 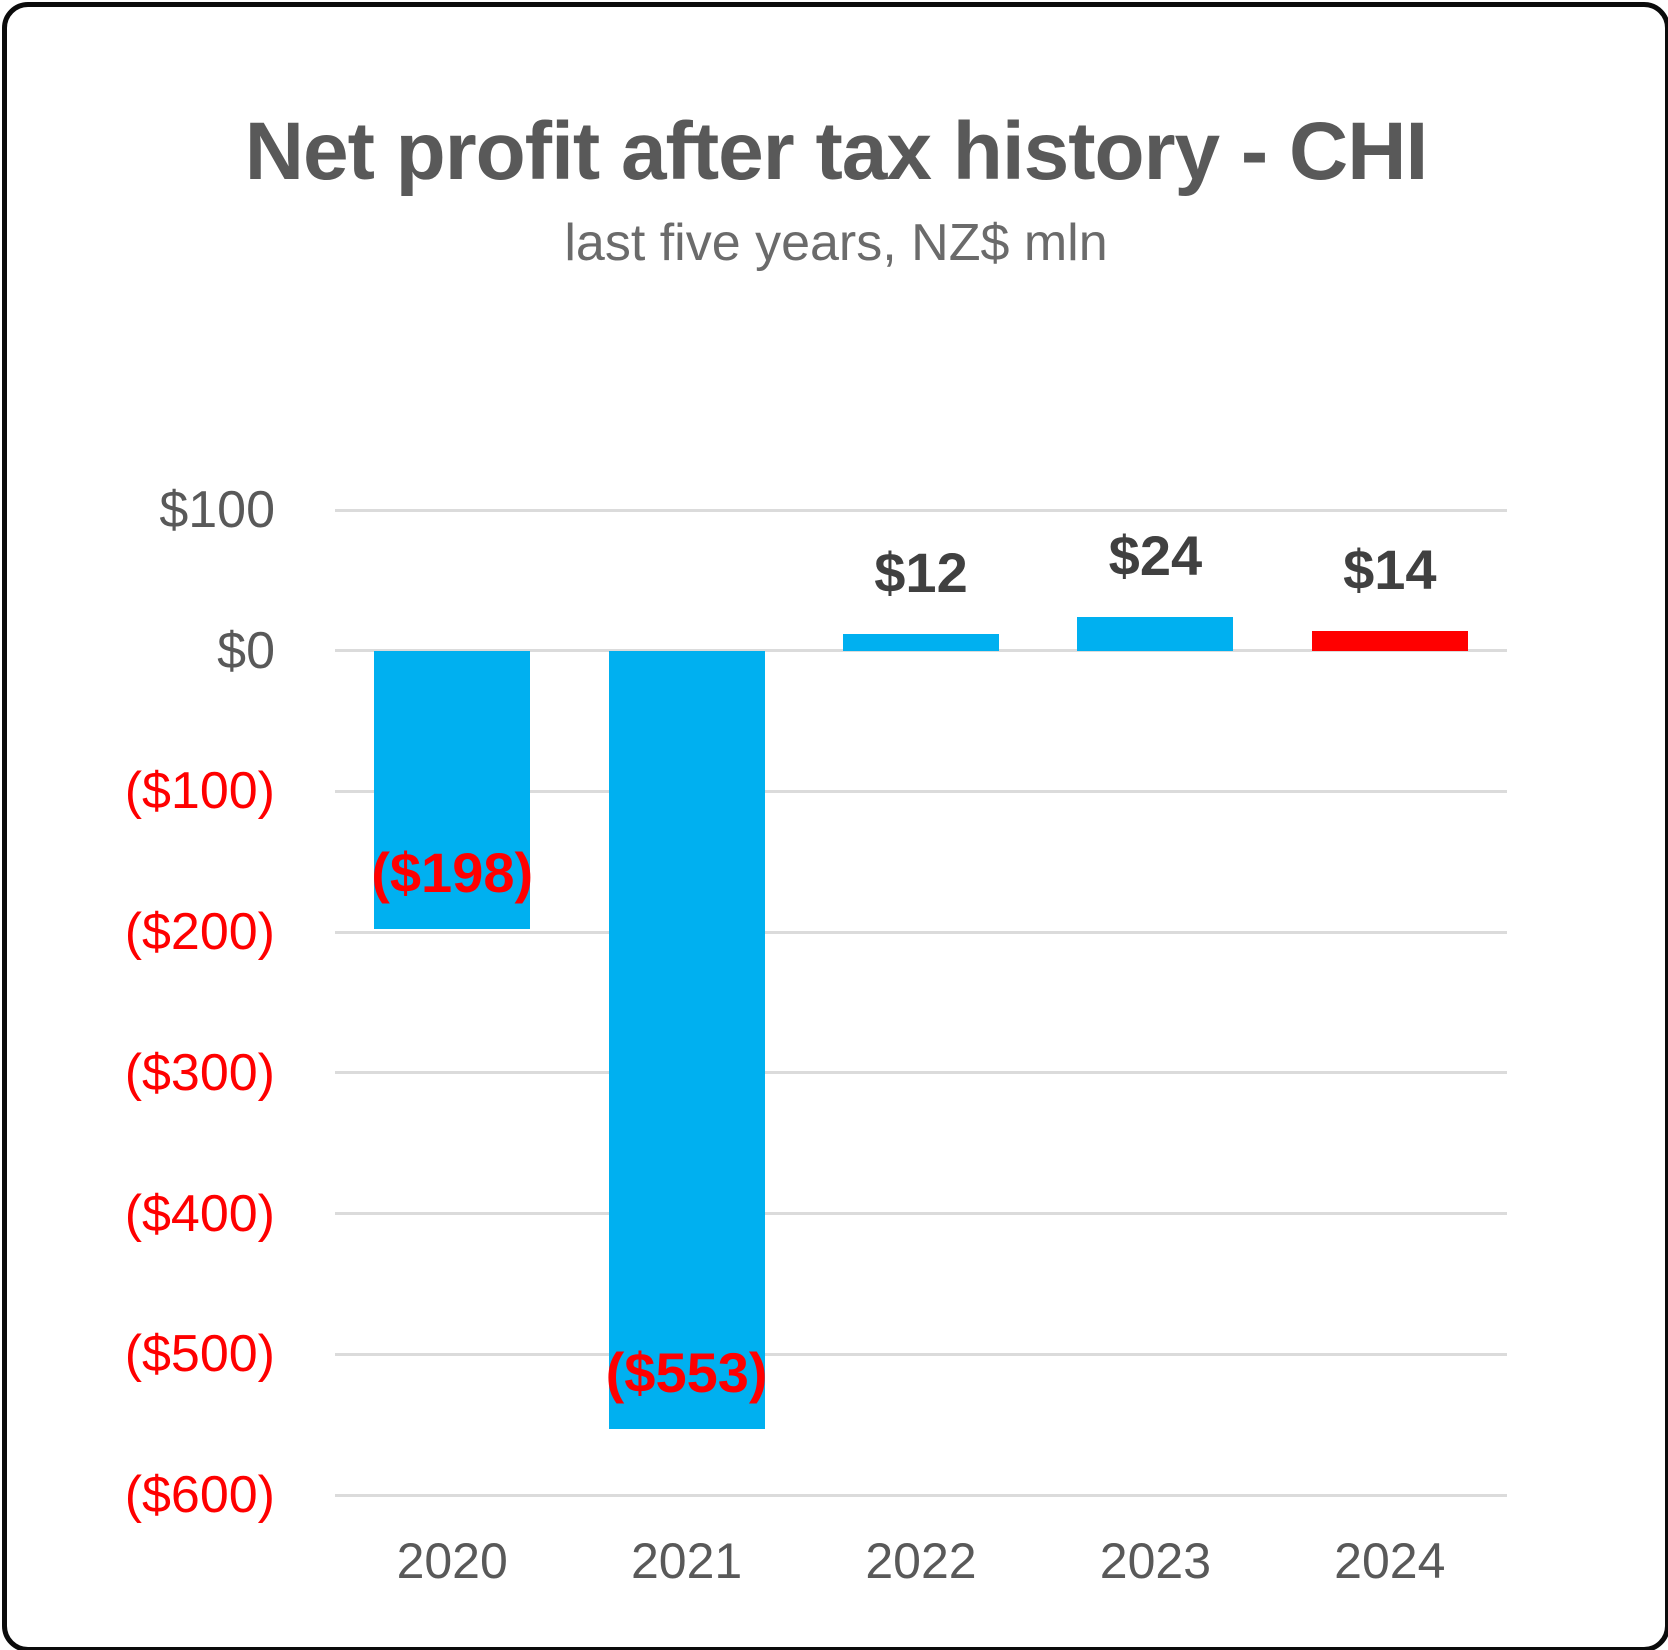 What do you see at coordinates (199, 1354) in the screenshot?
I see `y-axis-label: ($500)` at bounding box center [199, 1354].